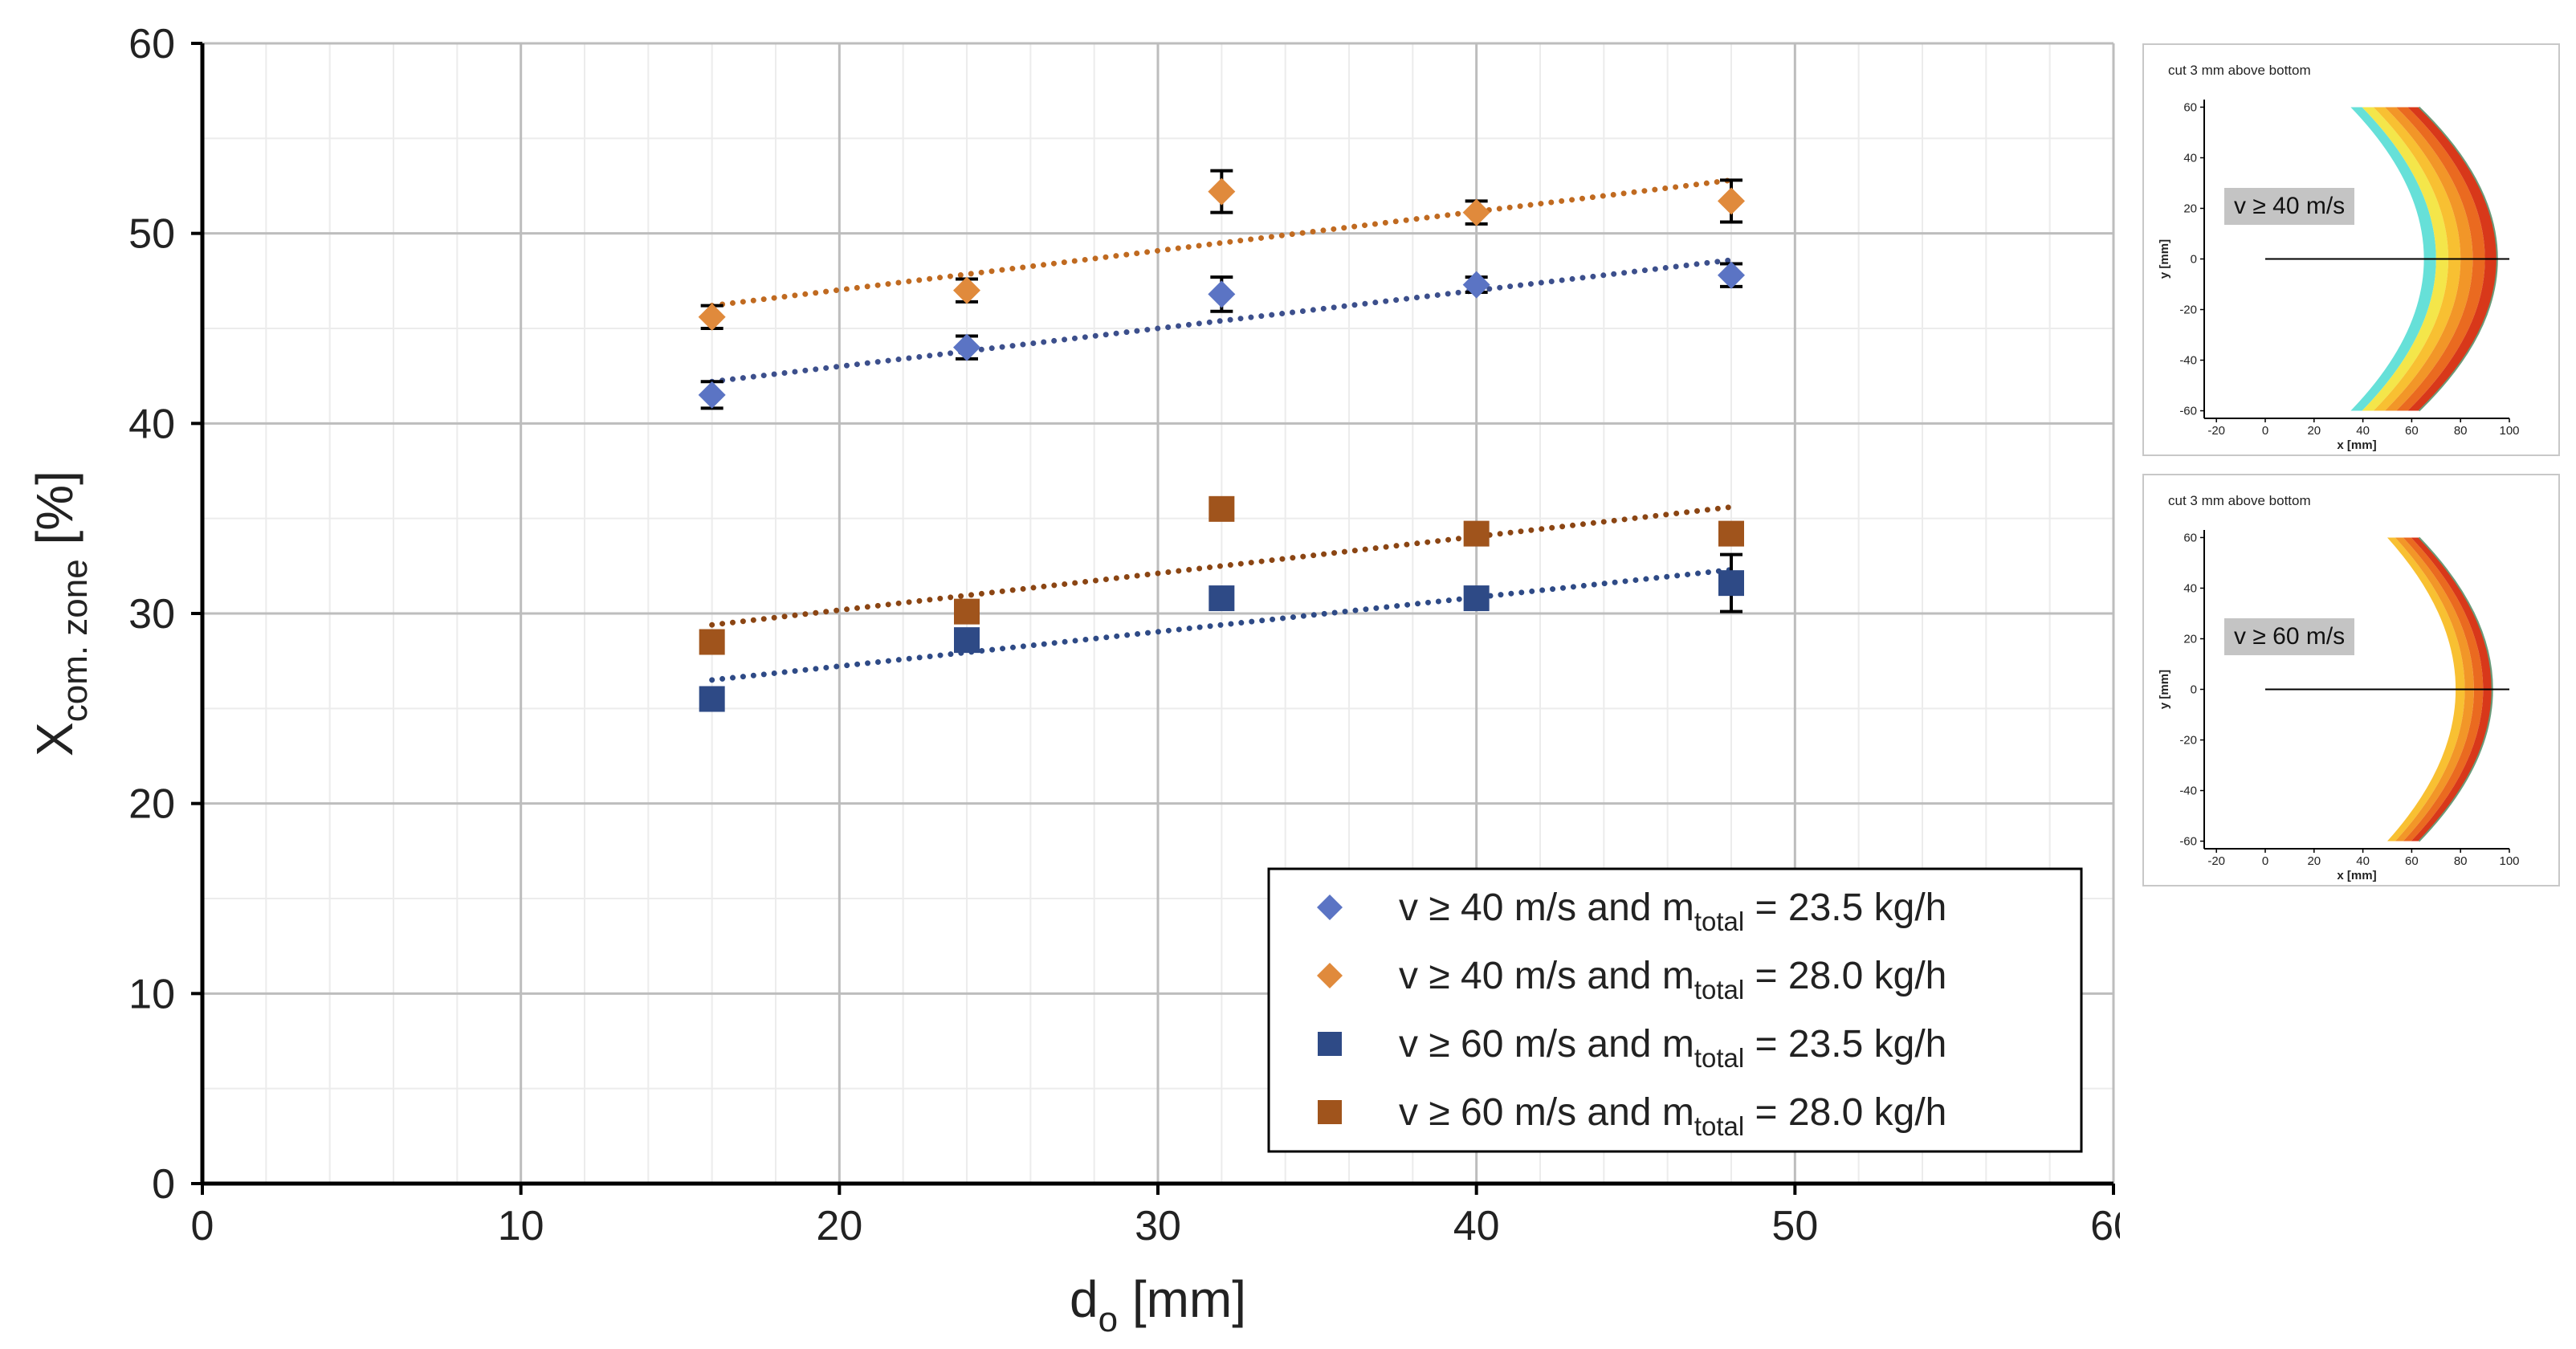 This screenshot has width=2576, height=1349. What do you see at coordinates (1158, 1226) in the screenshot?
I see `x-tick-label: 30` at bounding box center [1158, 1226].